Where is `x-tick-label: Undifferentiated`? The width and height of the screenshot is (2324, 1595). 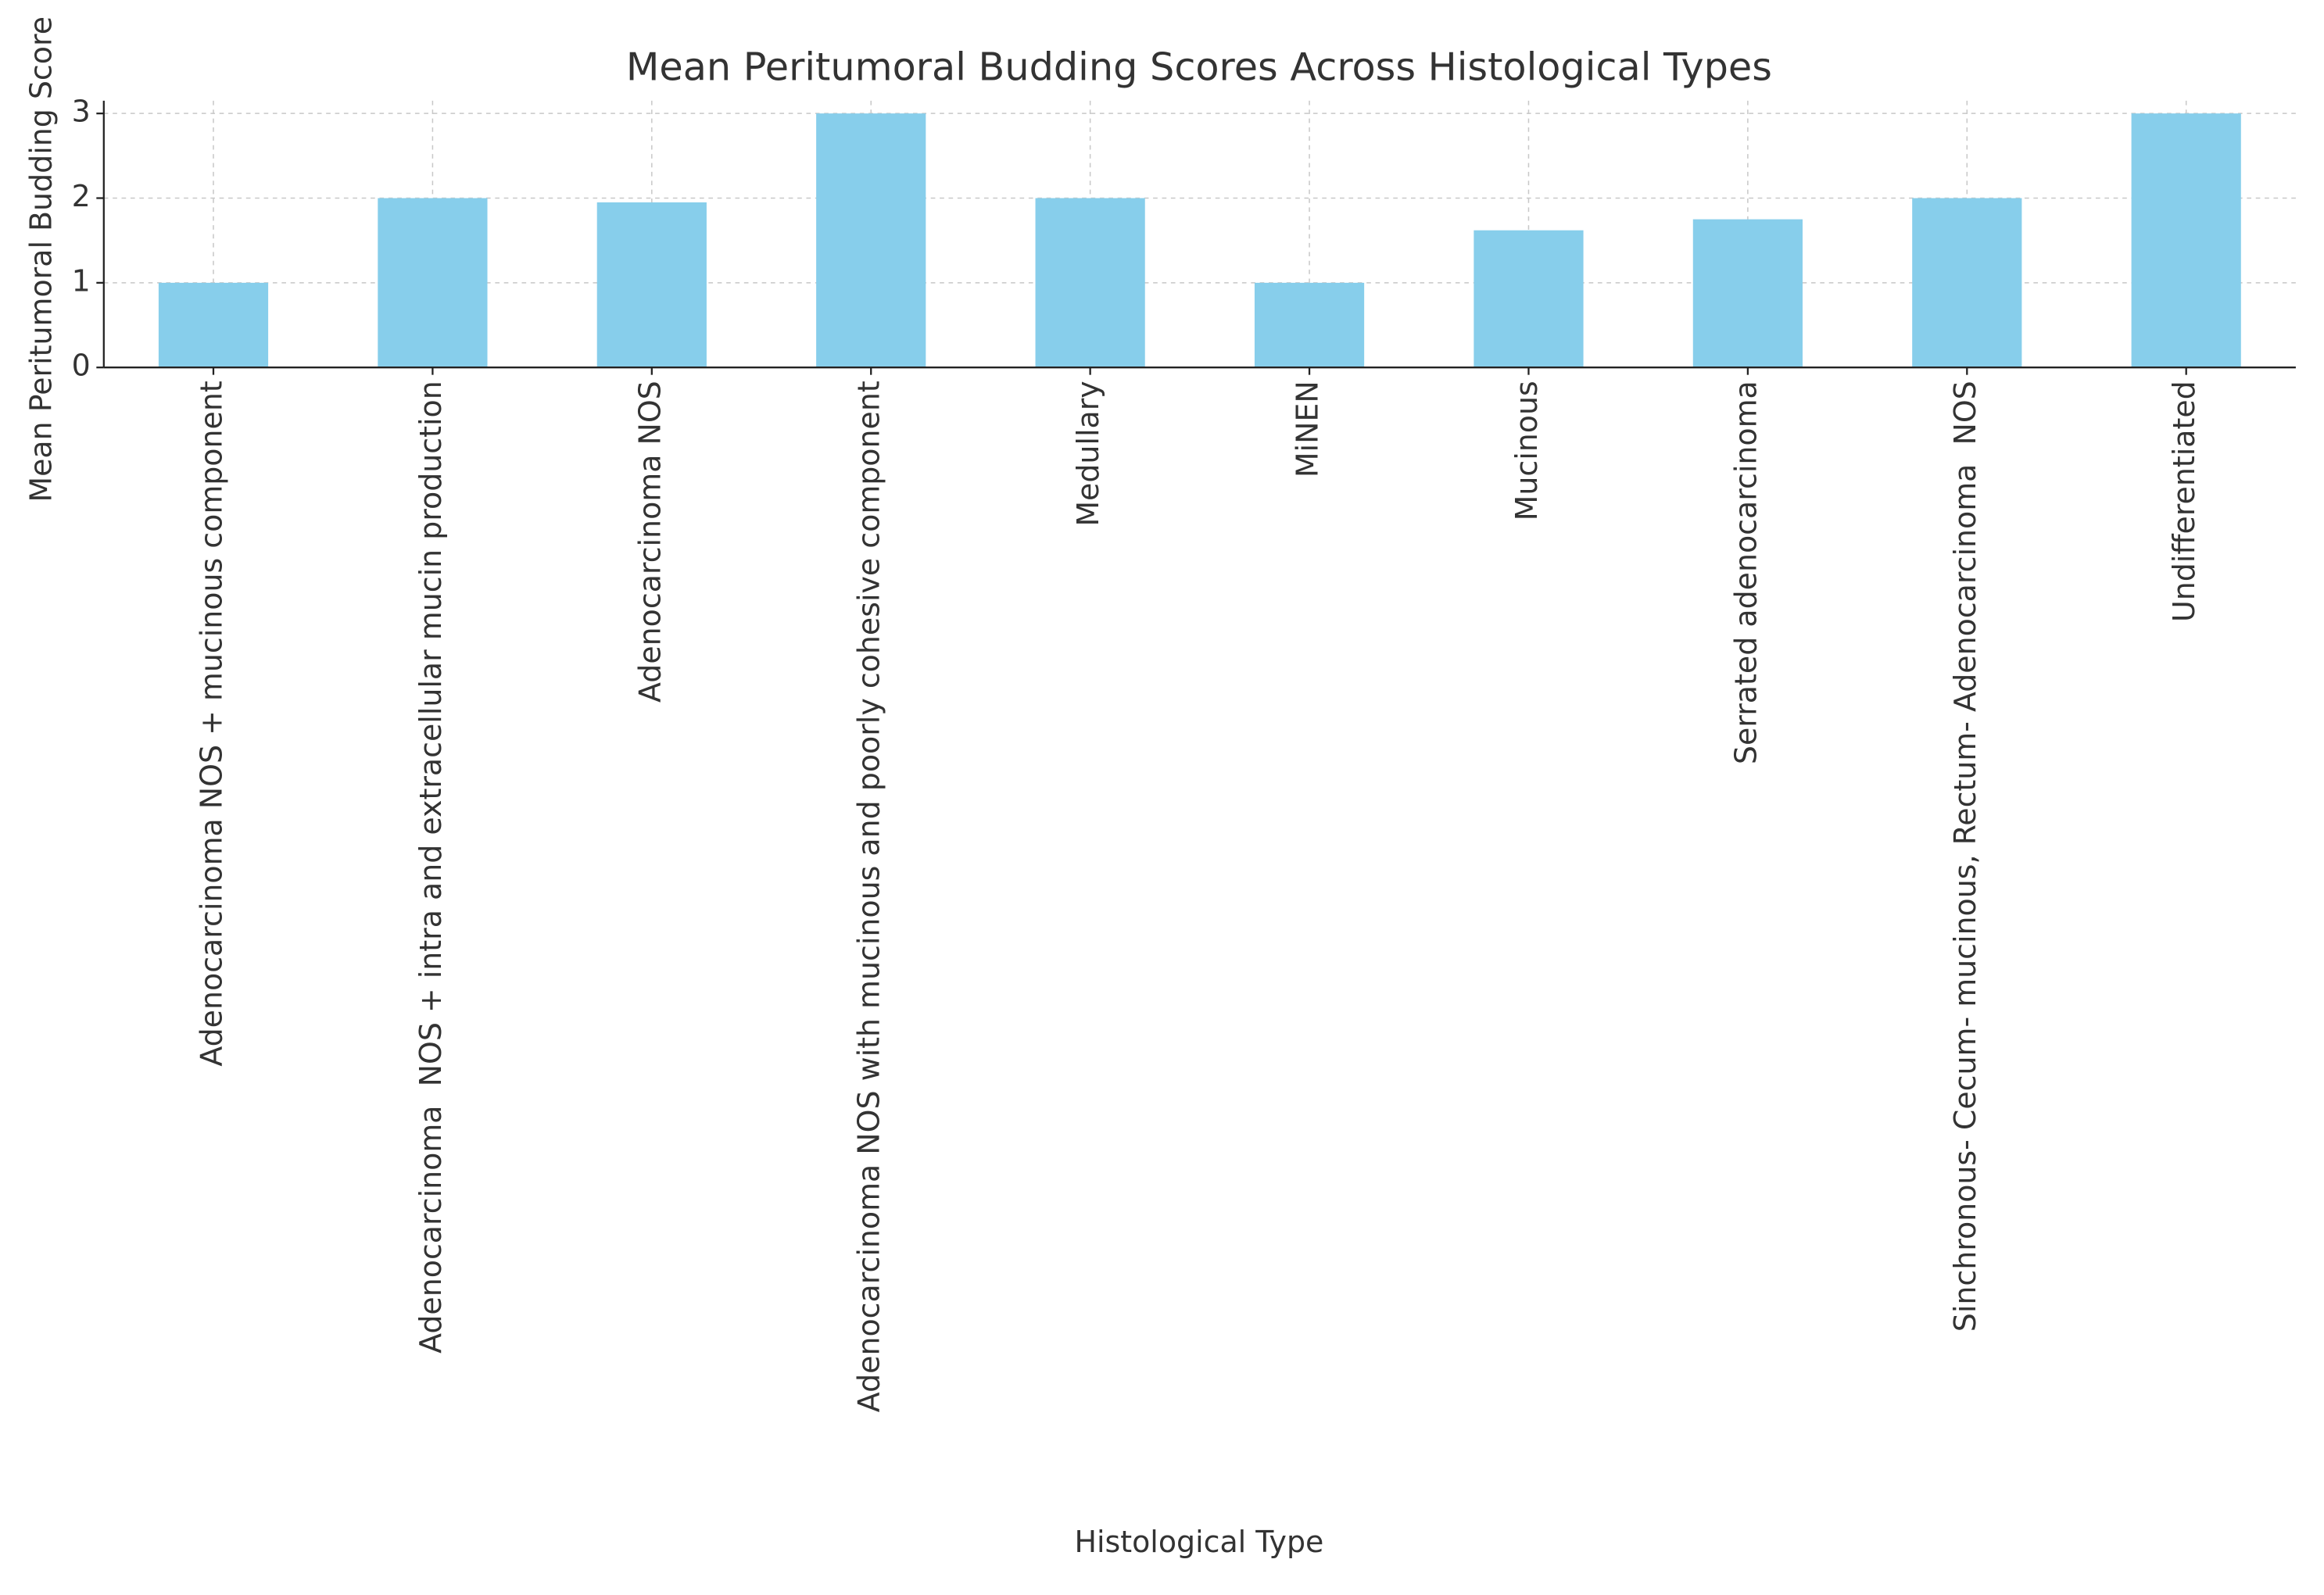 x-tick-label: Undifferentiated is located at coordinates (2184, 501).